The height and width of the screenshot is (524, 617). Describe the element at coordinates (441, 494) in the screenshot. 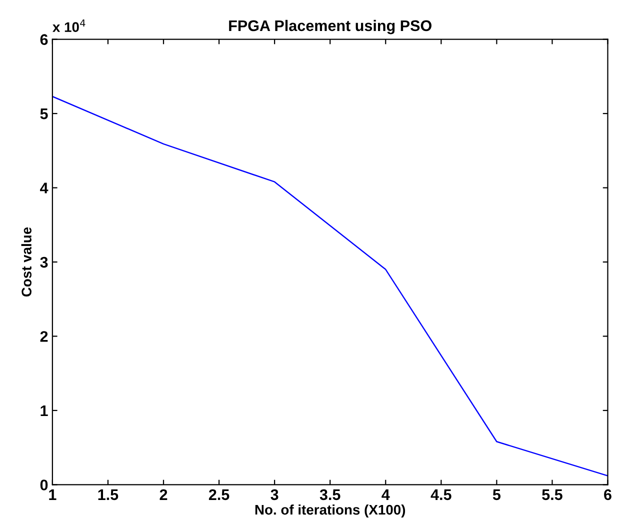

I see `x-tick-label: 4.5` at that location.